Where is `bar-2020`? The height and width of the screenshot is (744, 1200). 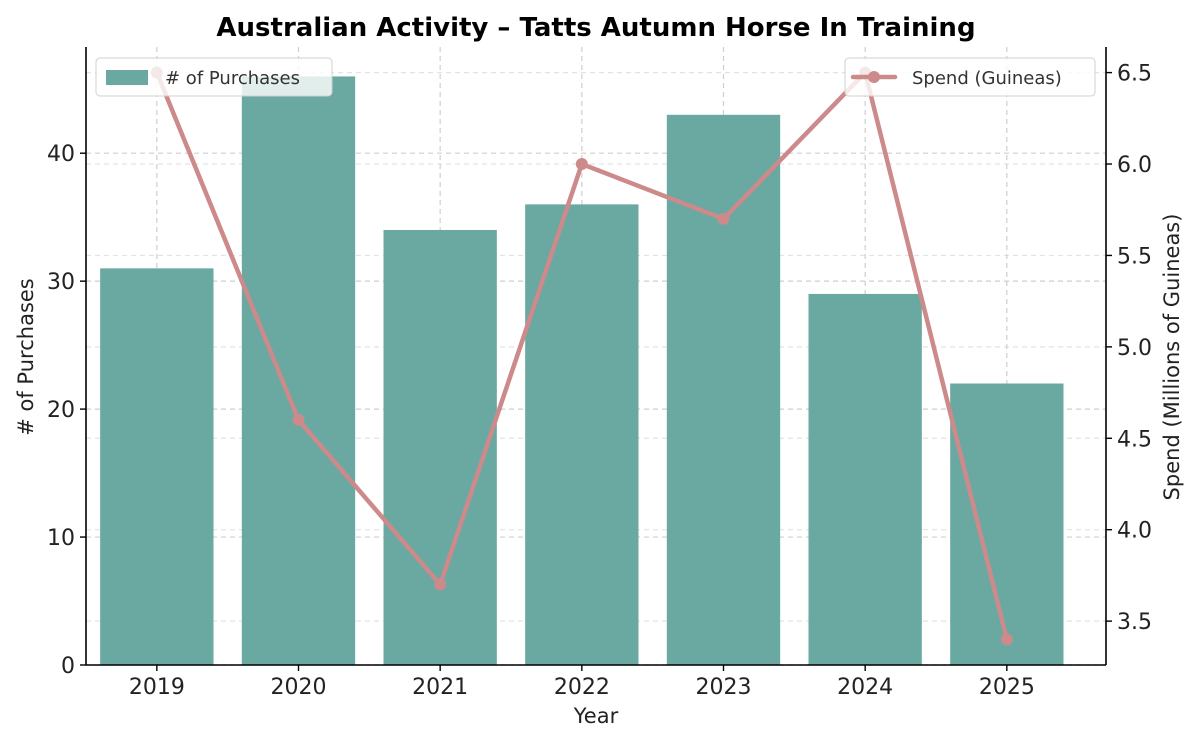
bar-2020 is located at coordinates (298, 370).